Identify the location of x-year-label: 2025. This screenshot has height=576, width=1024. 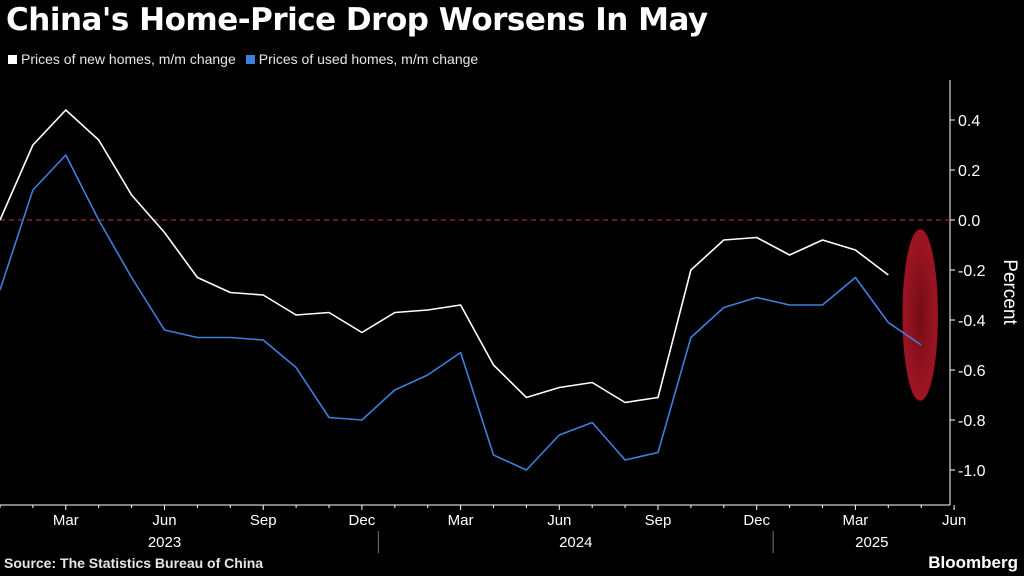
(871, 542).